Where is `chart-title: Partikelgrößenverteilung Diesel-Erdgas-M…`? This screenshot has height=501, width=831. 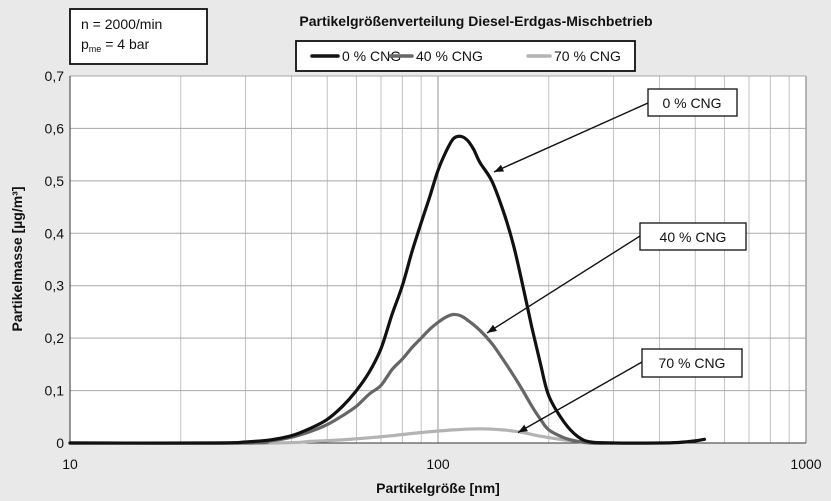 chart-title: Partikelgrößenverteilung Diesel-Erdgas-M… is located at coordinates (475, 21).